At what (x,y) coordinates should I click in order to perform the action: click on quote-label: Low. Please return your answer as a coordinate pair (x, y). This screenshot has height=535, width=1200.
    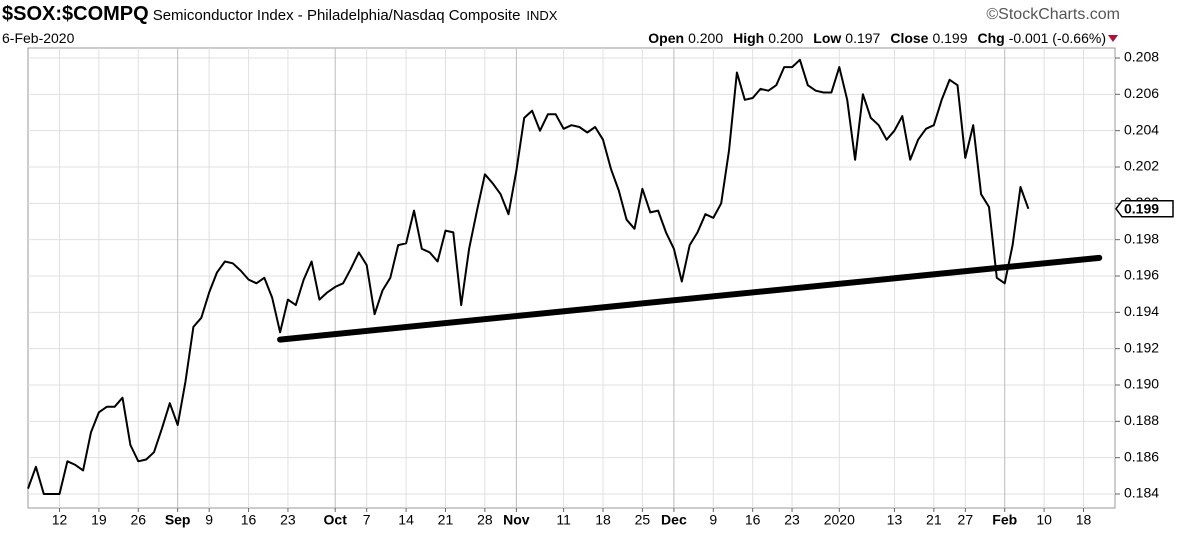
    Looking at the image, I should click on (827, 38).